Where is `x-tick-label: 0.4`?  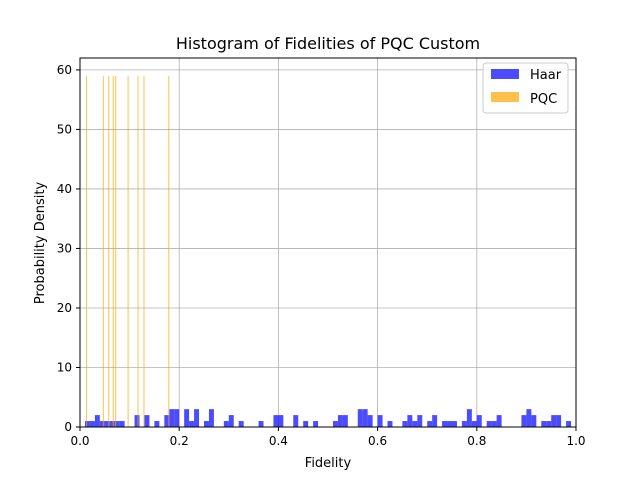
x-tick-label: 0.4 is located at coordinates (278, 441).